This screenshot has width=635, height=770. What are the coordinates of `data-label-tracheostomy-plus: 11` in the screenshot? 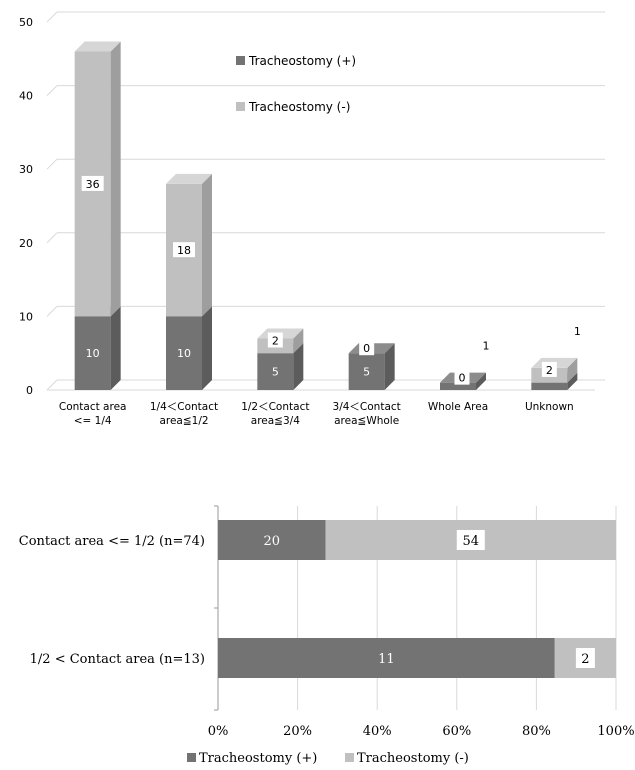 It's located at (386, 659).